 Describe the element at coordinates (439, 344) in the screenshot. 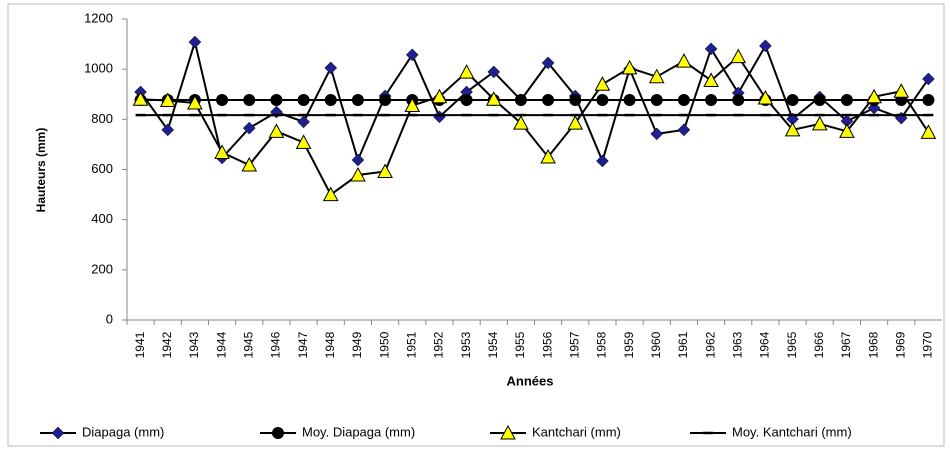

I see `x-tick-label: 1952` at that location.